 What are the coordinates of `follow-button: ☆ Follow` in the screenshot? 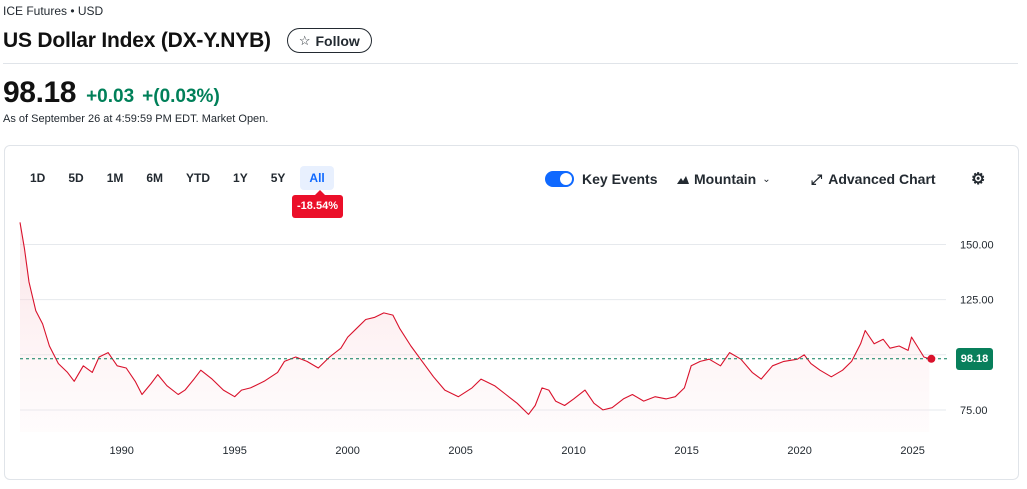 It's located at (329, 40).